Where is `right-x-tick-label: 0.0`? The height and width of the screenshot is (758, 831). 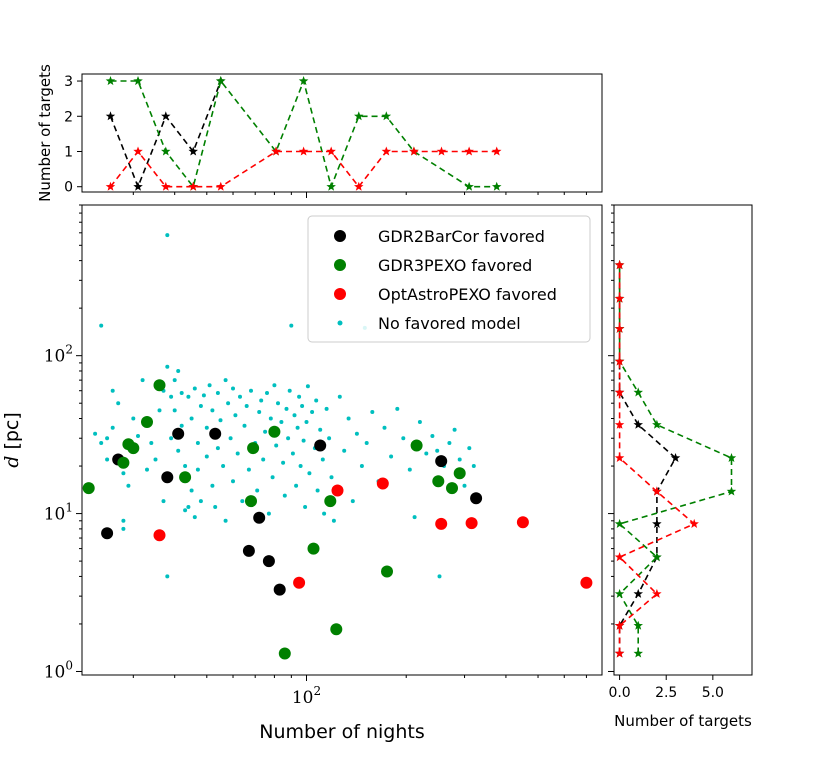
right-x-tick-label: 0.0 is located at coordinates (619, 693).